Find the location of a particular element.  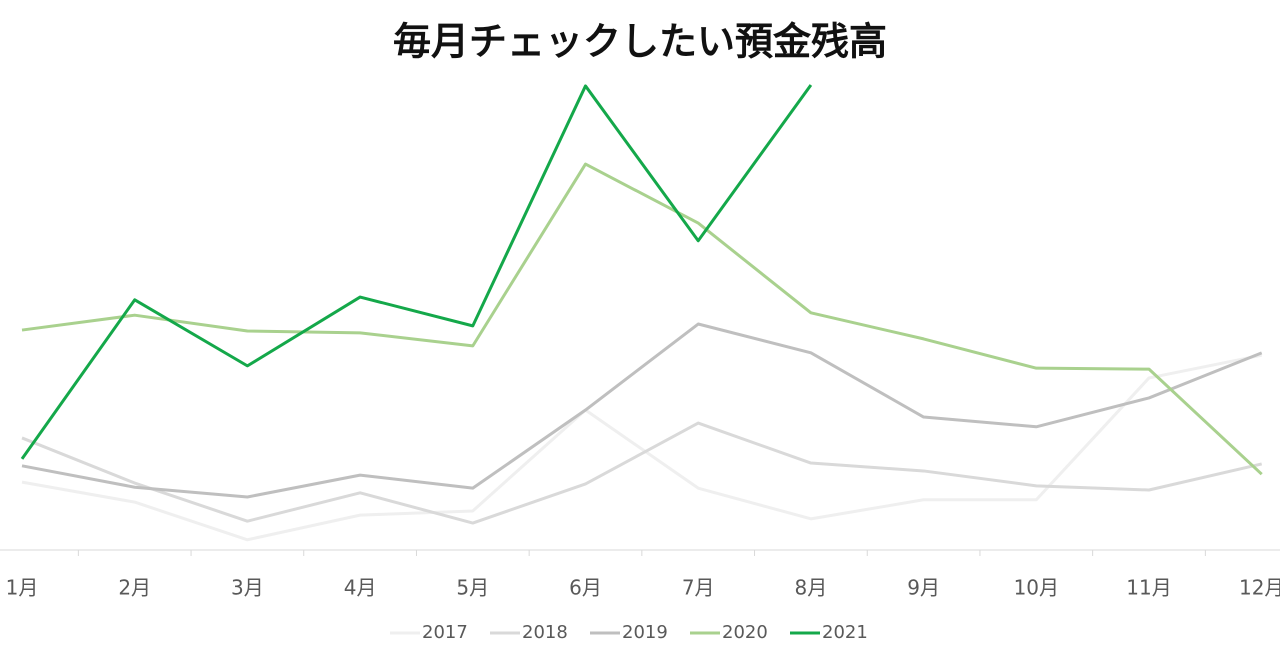

x-tick-label: 3月 is located at coordinates (247, 588).